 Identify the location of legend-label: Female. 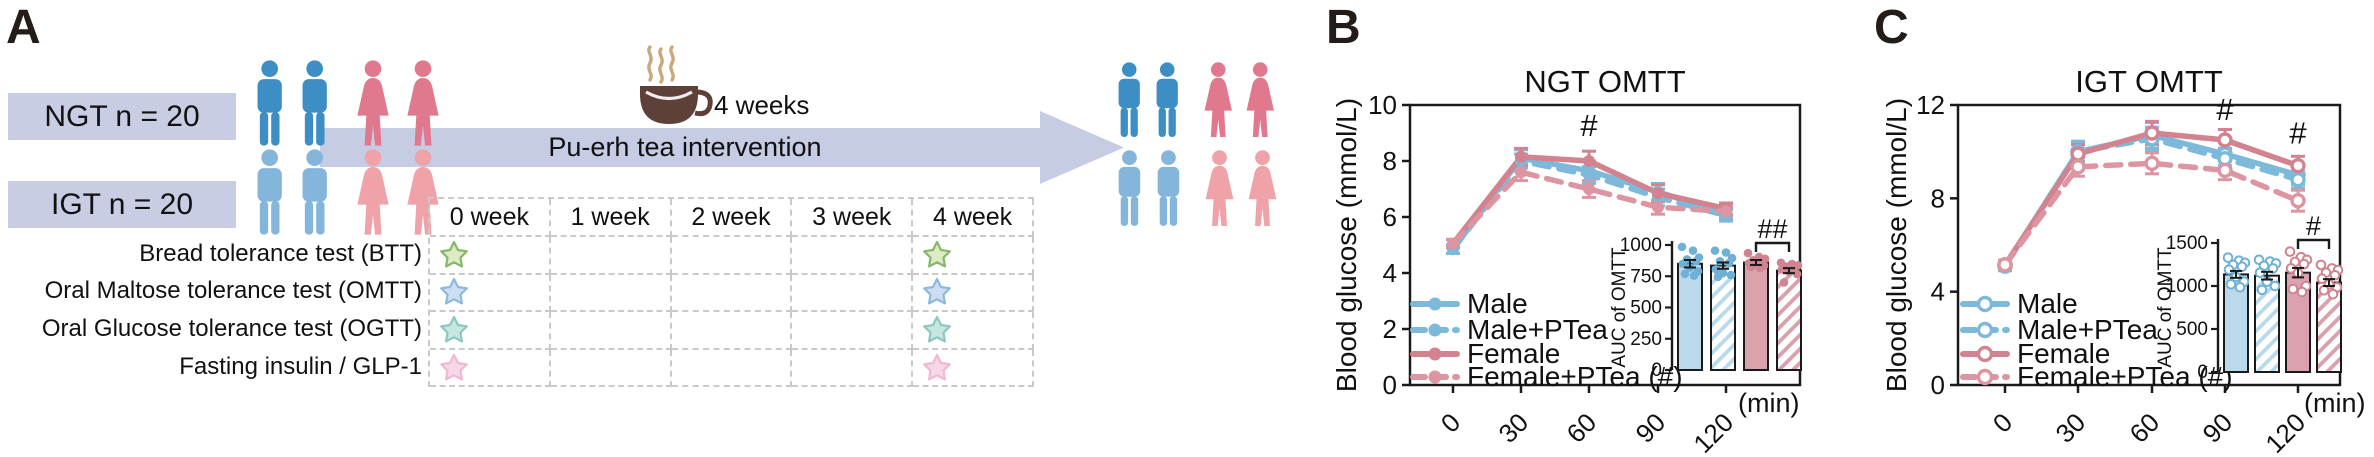
(1513, 353).